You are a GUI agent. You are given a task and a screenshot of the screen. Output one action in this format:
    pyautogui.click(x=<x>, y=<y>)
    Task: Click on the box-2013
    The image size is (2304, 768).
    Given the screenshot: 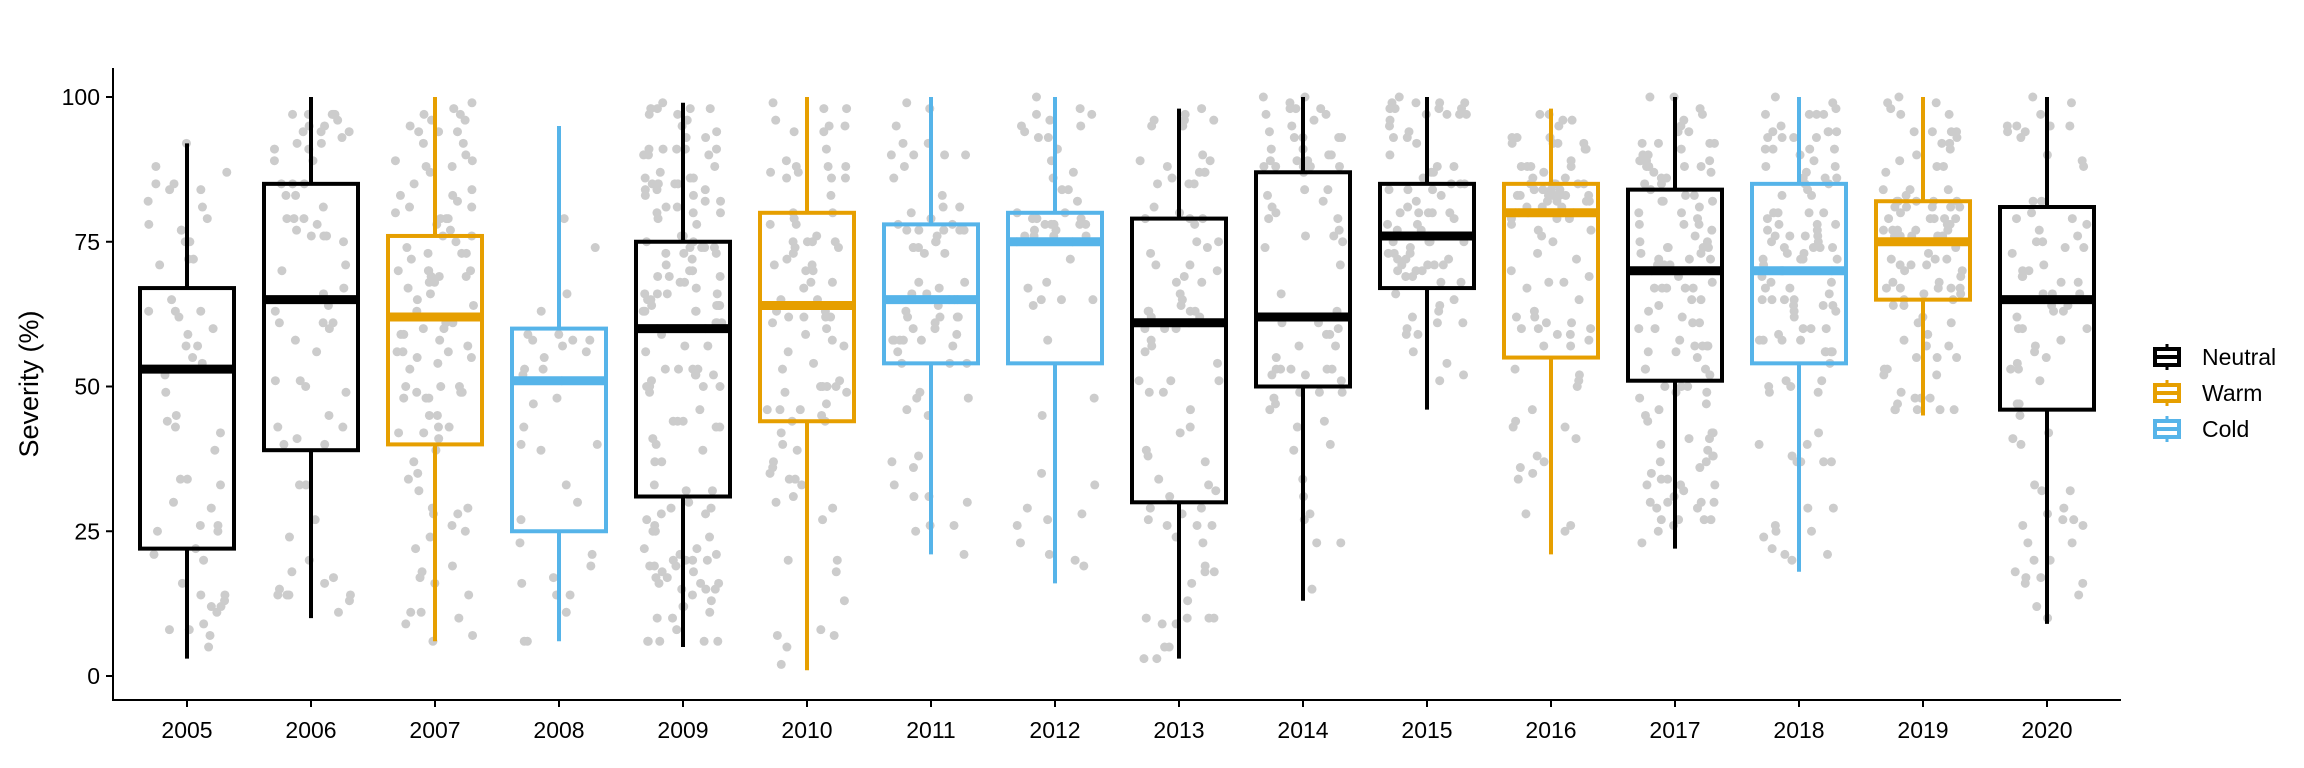 What is the action you would take?
    pyautogui.click(x=1179, y=383)
    